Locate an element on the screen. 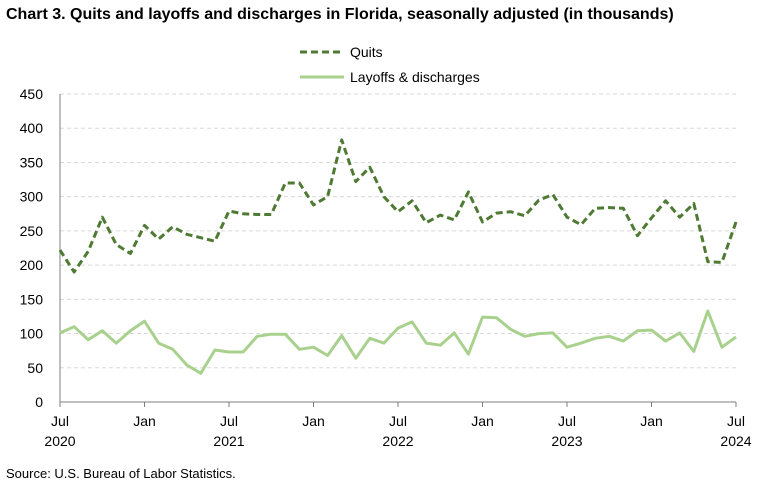 The height and width of the screenshot is (488, 780). y-tick-label: 50 is located at coordinates (35, 368).